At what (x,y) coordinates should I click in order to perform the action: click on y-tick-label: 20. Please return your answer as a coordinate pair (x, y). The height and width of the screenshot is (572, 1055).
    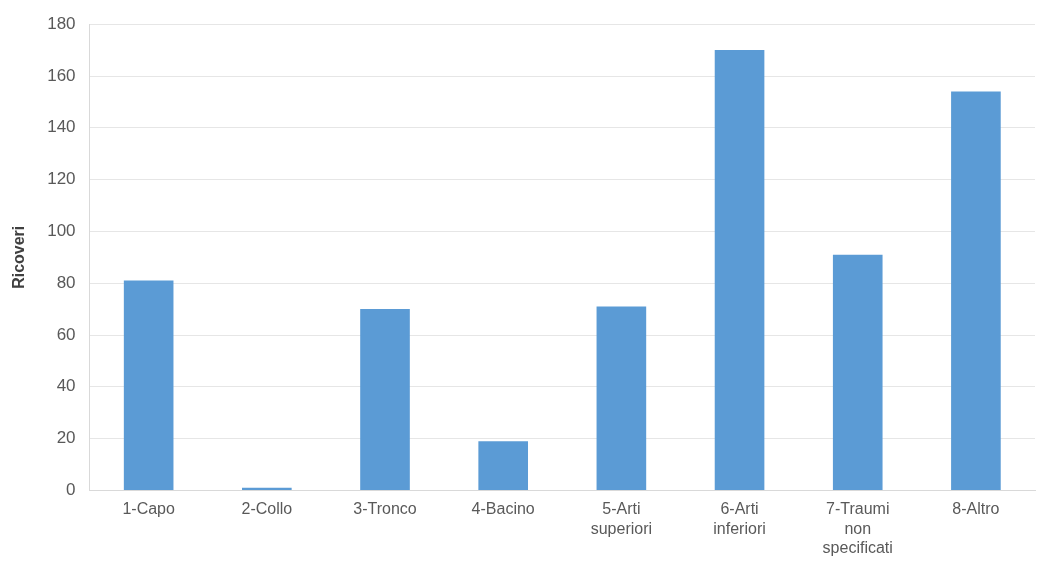
    Looking at the image, I should click on (66, 438).